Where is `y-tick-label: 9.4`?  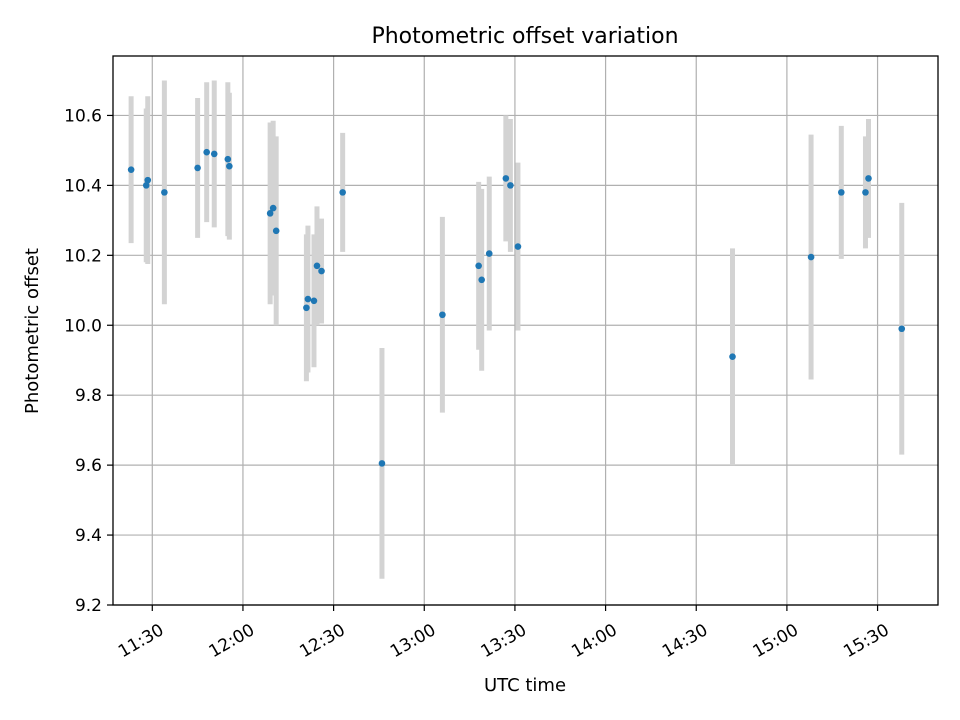 y-tick-label: 9.4 is located at coordinates (88, 536).